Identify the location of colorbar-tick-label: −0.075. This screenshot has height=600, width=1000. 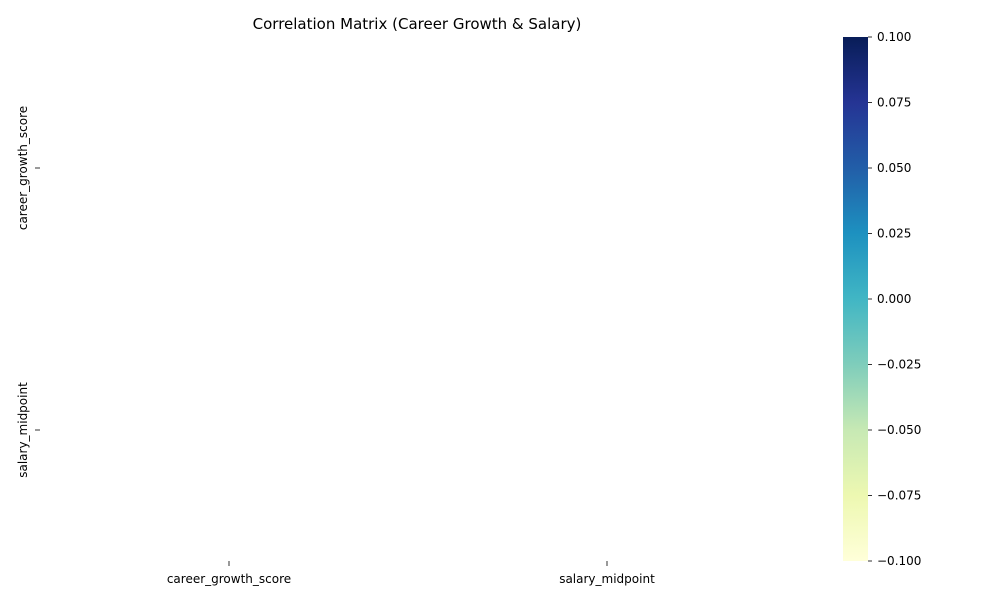
(899, 496).